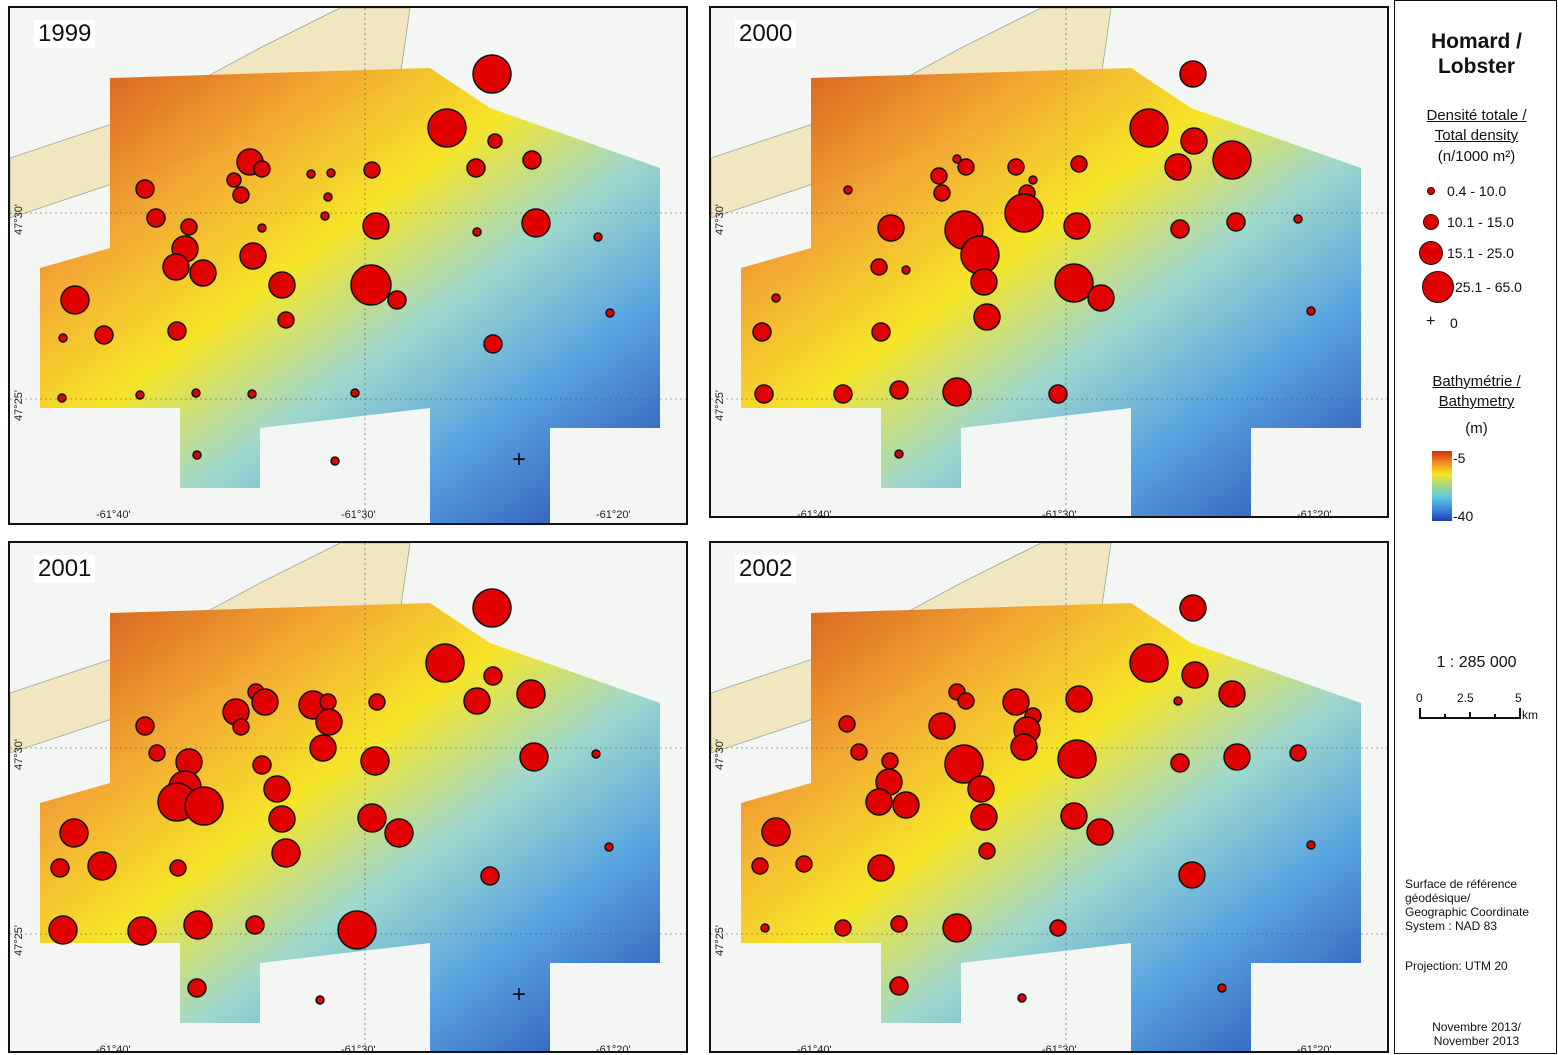  Describe the element at coordinates (1456, 966) in the screenshot. I see `projection-note: Projection: UTM 20` at that location.